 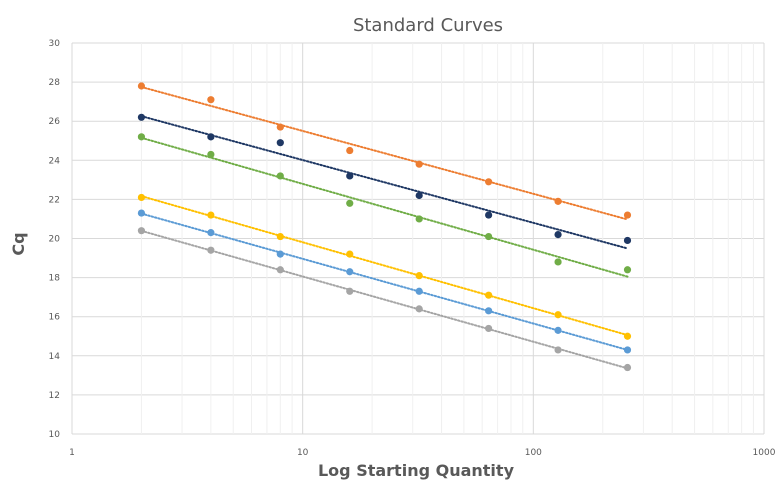 I want to click on y-tick-label: 28, so click(x=55, y=83).